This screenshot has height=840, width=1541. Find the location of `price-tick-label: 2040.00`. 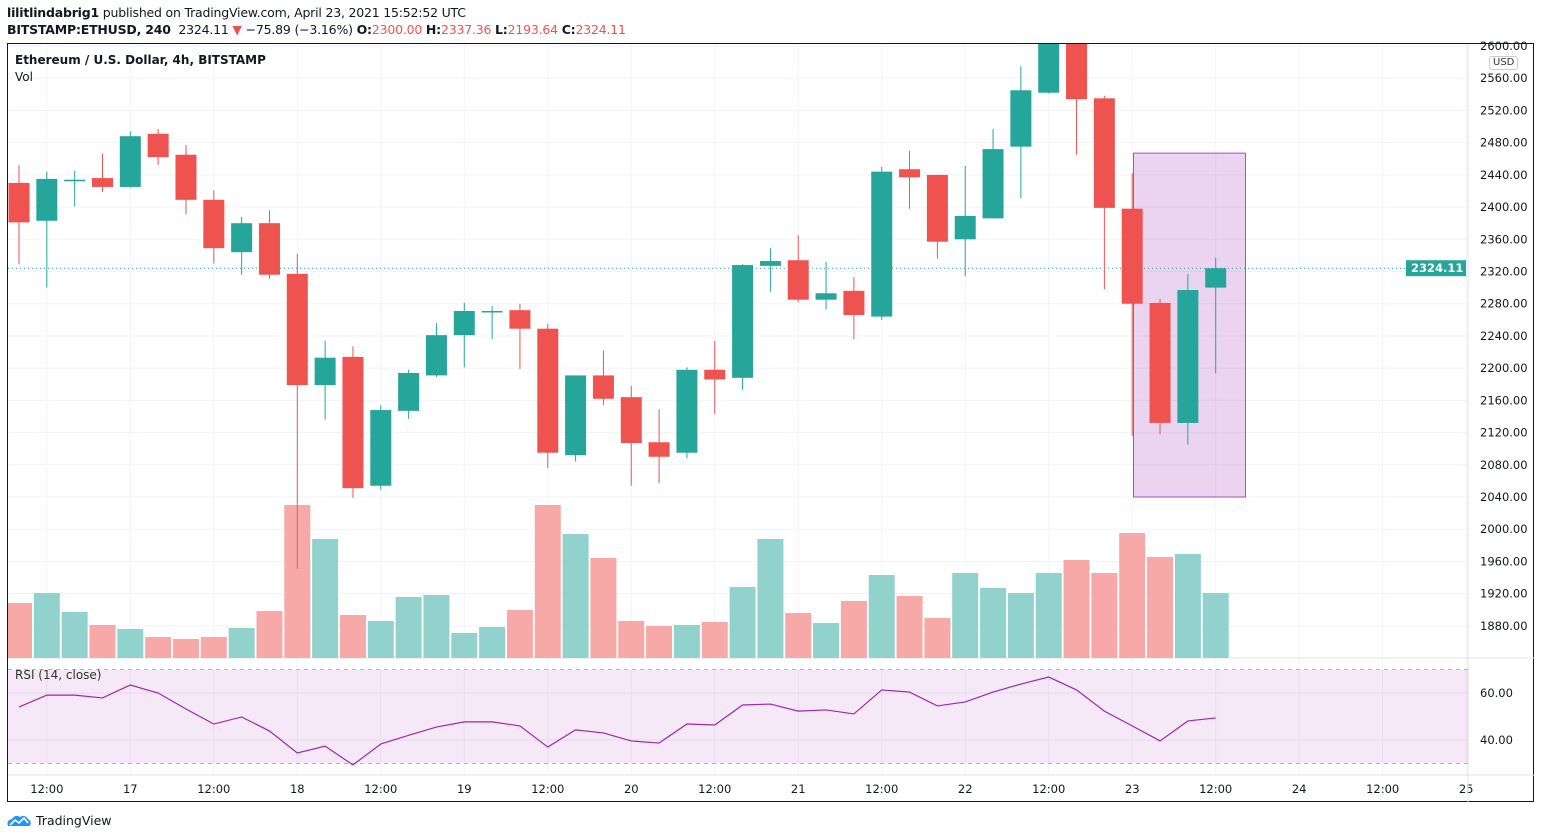

price-tick-label: 2040.00 is located at coordinates (1504, 497).